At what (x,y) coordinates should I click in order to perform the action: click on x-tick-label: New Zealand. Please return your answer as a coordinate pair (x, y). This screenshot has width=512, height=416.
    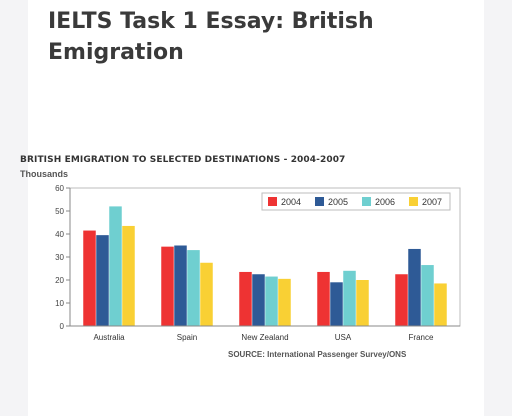
    Looking at the image, I should click on (264, 337).